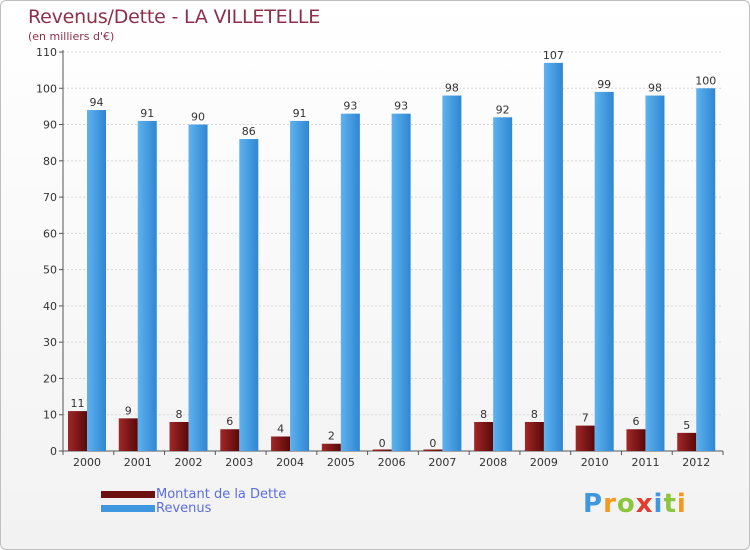  Describe the element at coordinates (46, 52) in the screenshot. I see `y-tick-label: 110` at that location.